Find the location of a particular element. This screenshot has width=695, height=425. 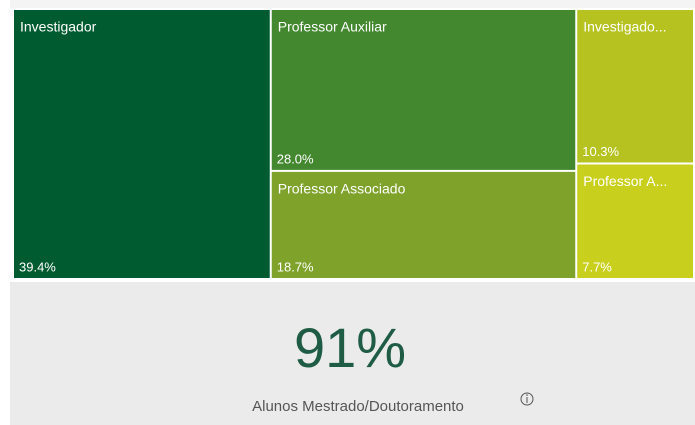

tile-value: 10.3% is located at coordinates (600, 151).